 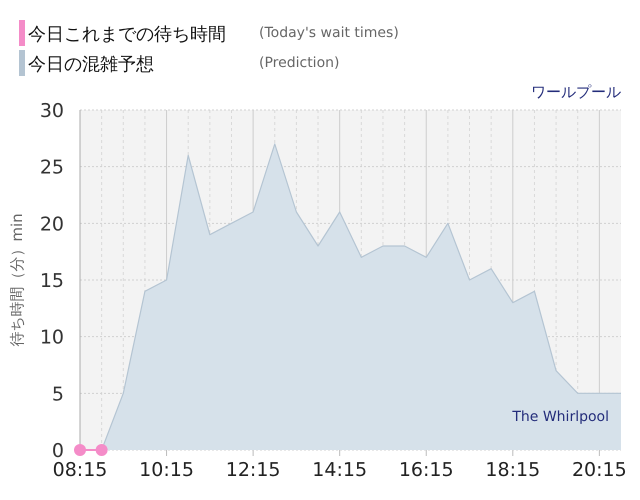 What do you see at coordinates (17, 280) in the screenshot?
I see `y-axis-title: 待ち時間（分）min` at bounding box center [17, 280].